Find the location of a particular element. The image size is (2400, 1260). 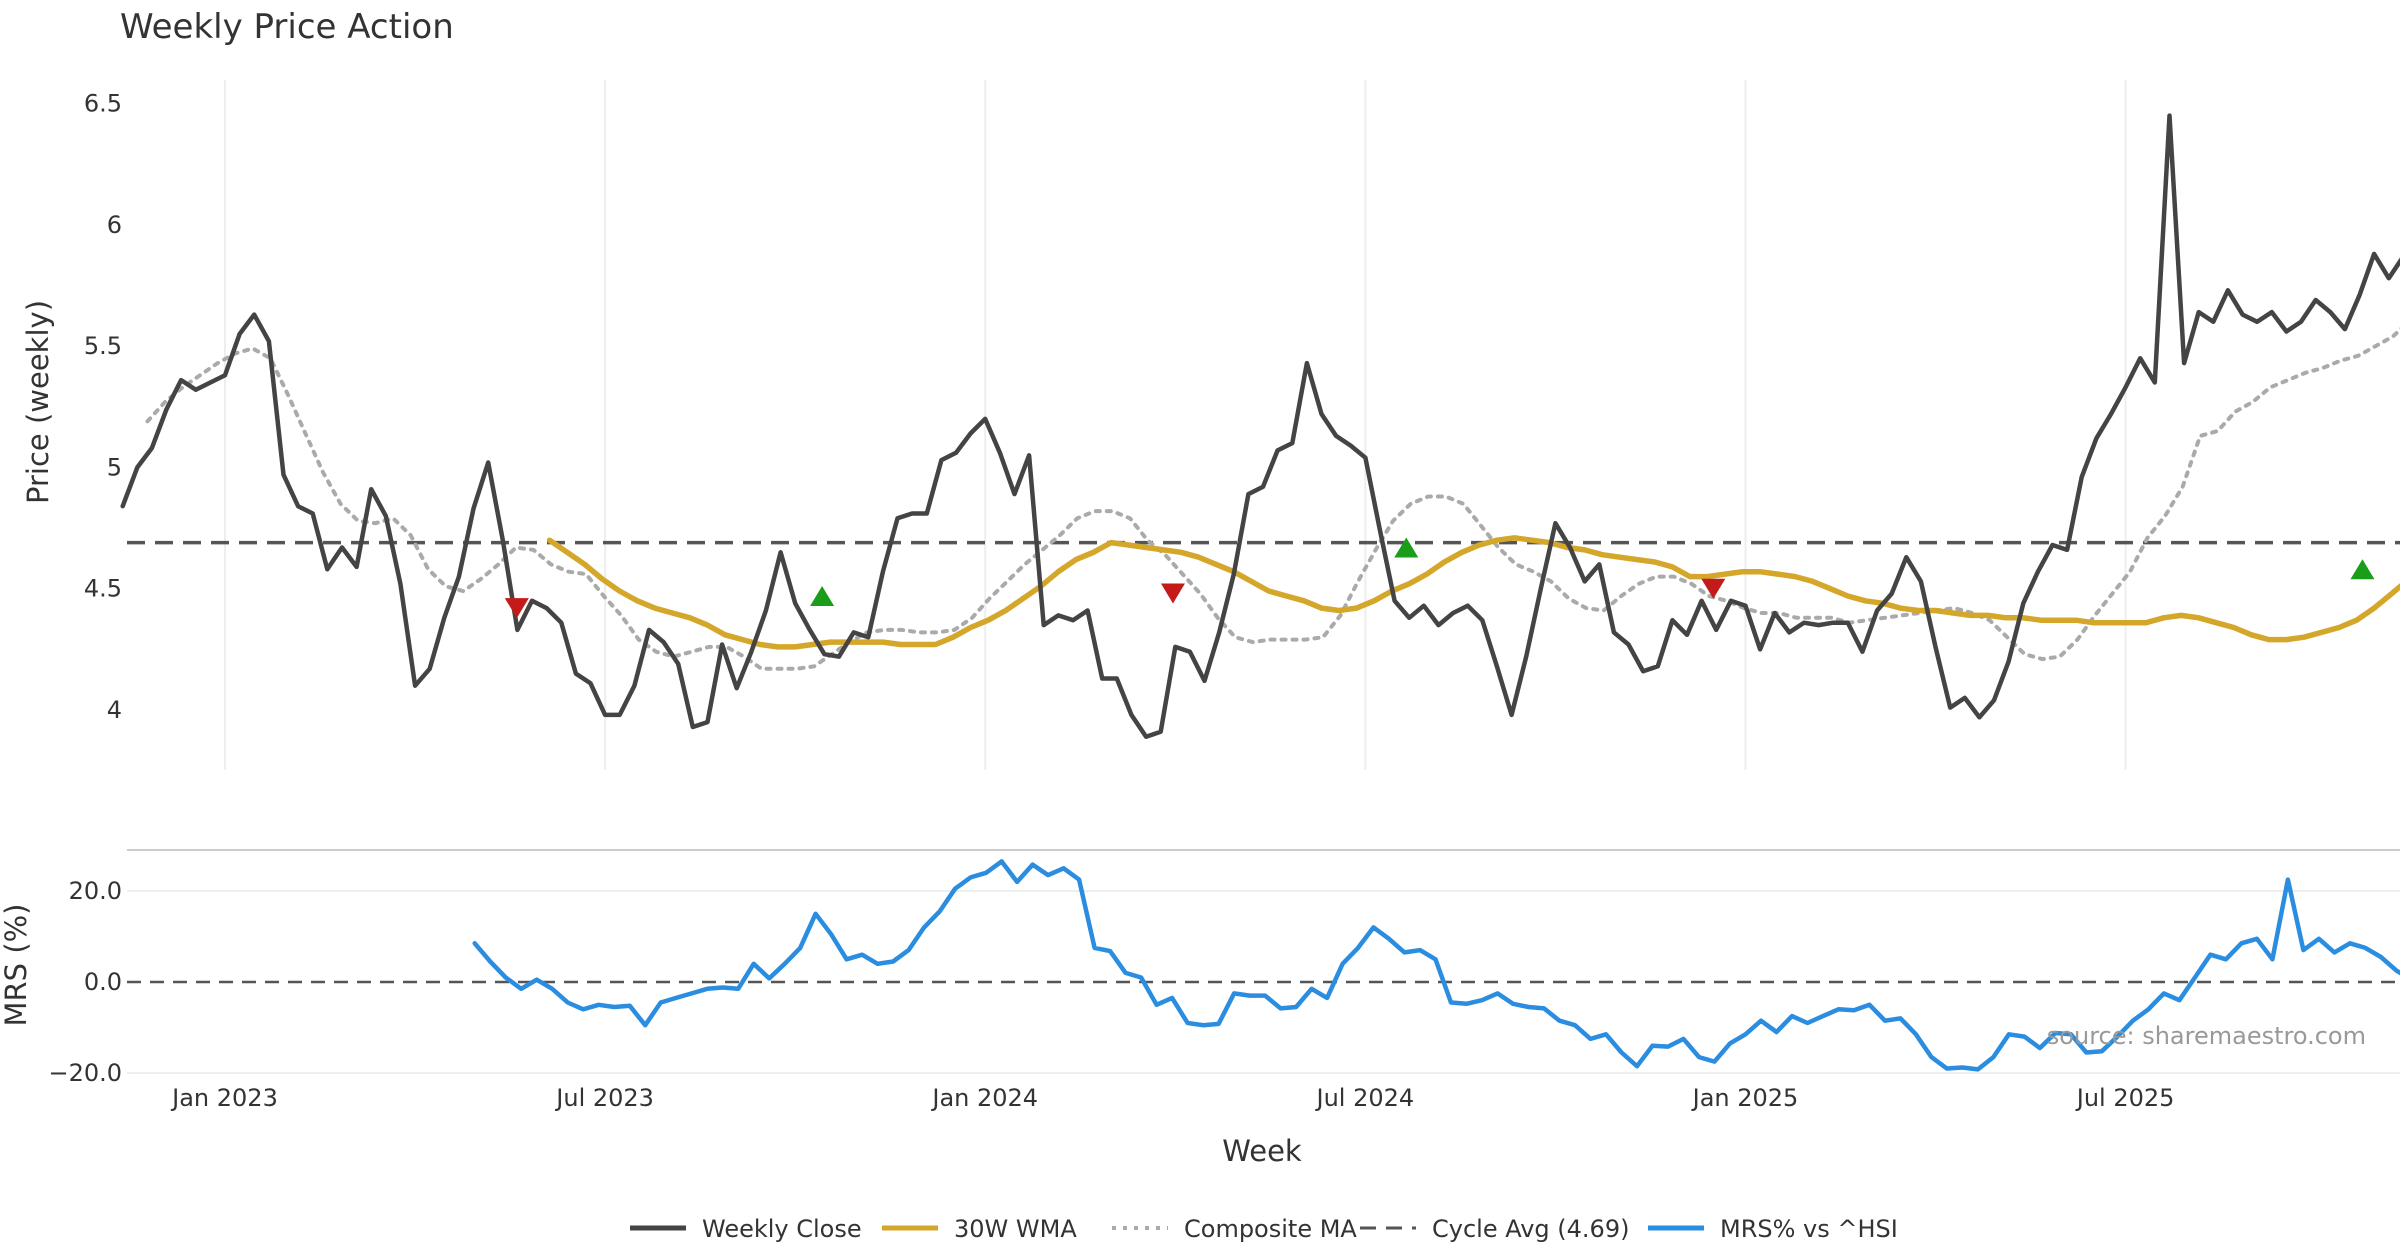

legend-label: 30W WMA is located at coordinates (1015, 1229).